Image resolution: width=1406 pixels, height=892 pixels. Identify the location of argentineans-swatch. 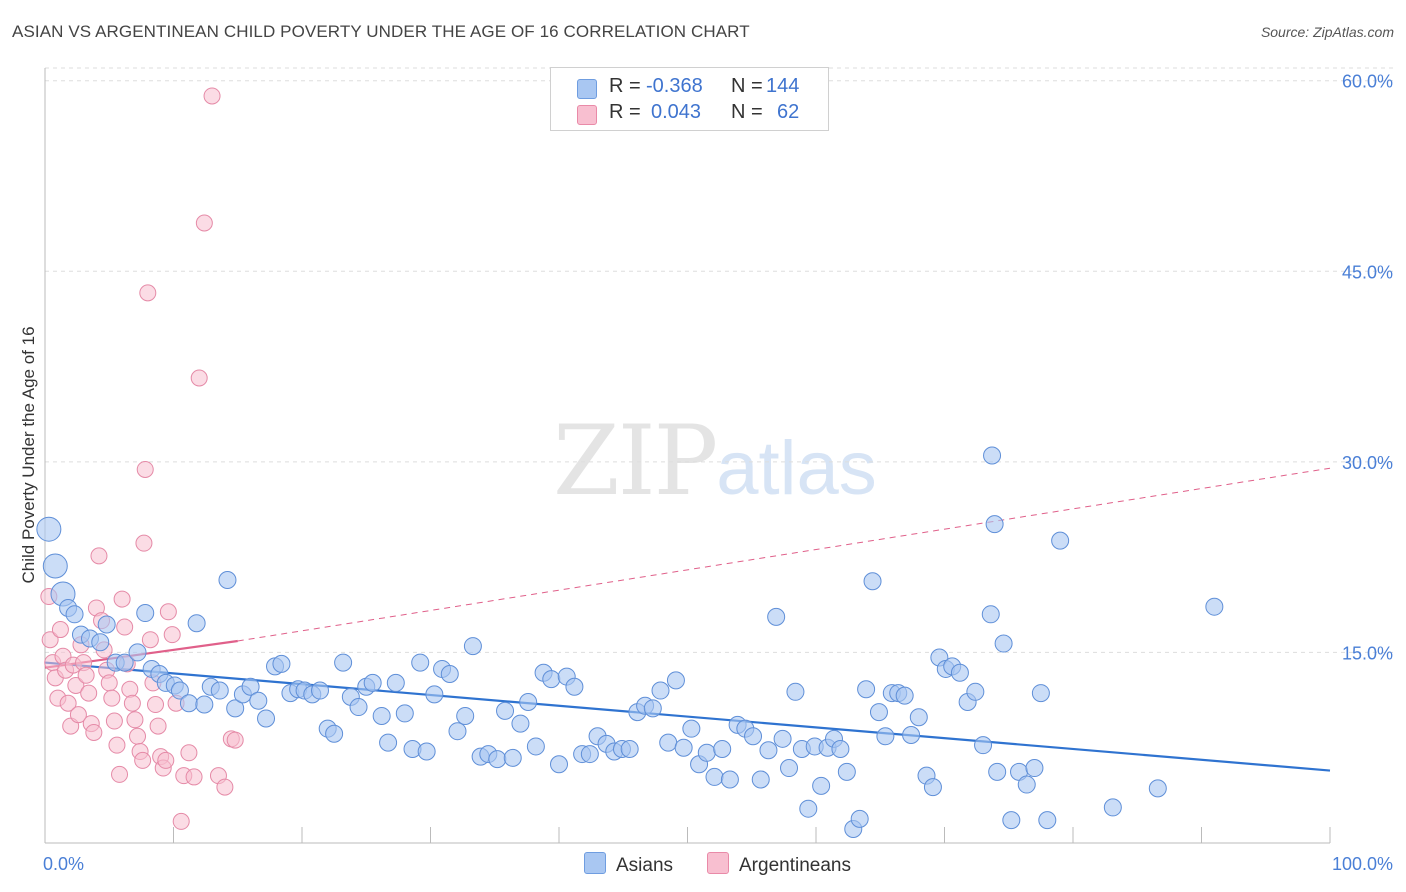
(718, 863).